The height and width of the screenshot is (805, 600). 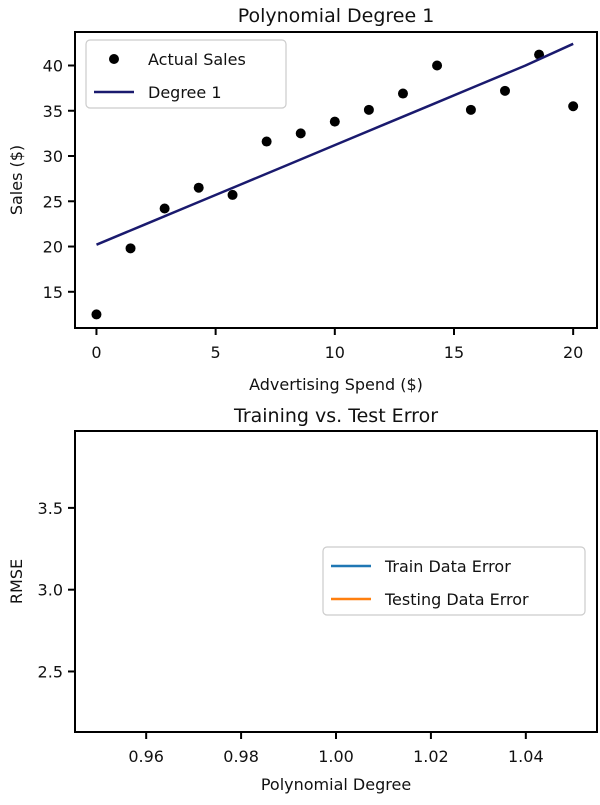 I want to click on x-tick-label: 0, so click(x=96, y=352).